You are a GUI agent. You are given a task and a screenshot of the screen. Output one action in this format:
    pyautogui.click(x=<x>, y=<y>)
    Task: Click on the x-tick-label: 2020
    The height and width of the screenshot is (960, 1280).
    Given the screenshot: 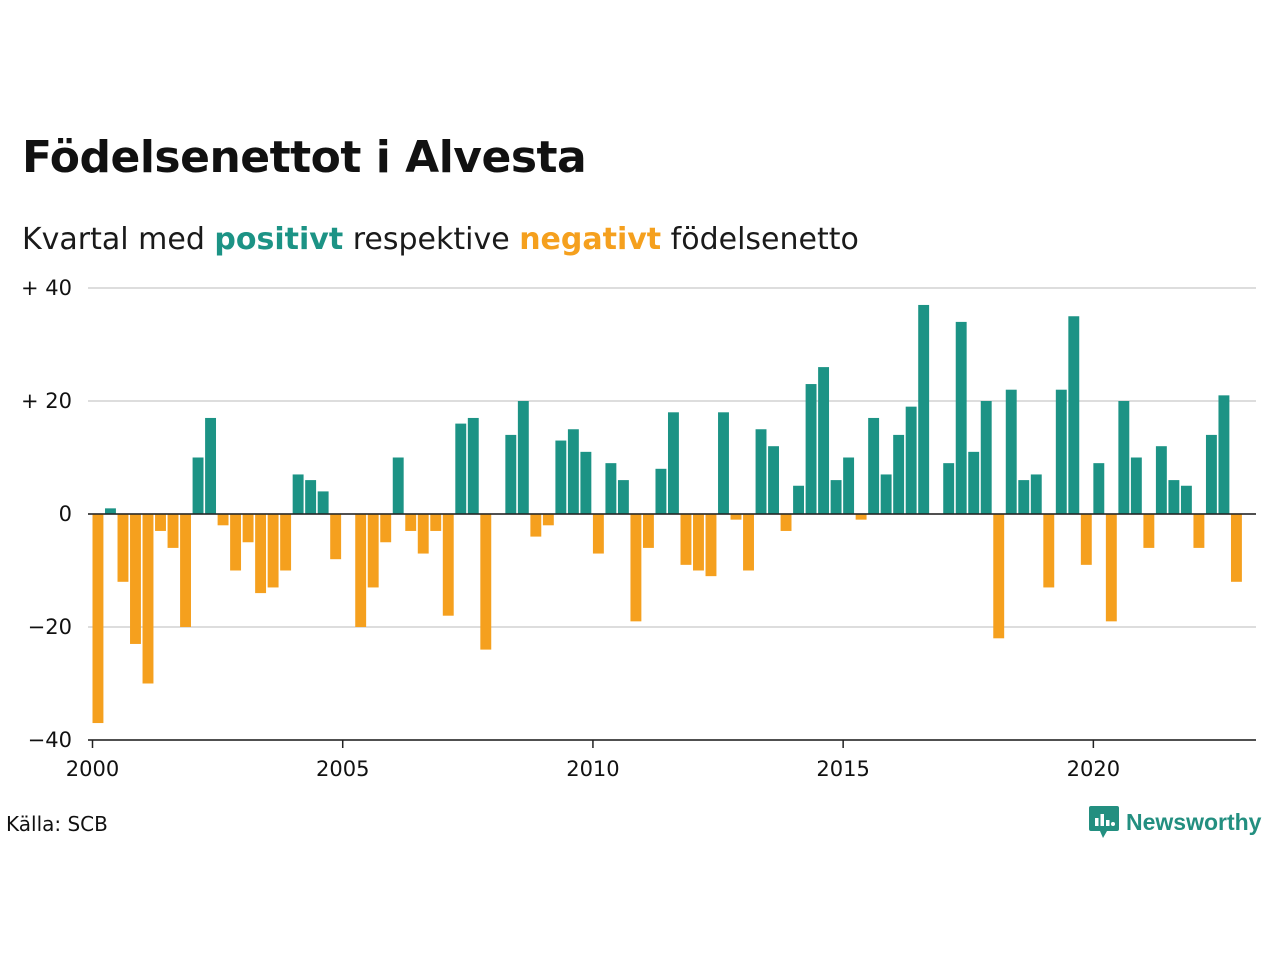 What is the action you would take?
    pyautogui.click(x=1093, y=769)
    